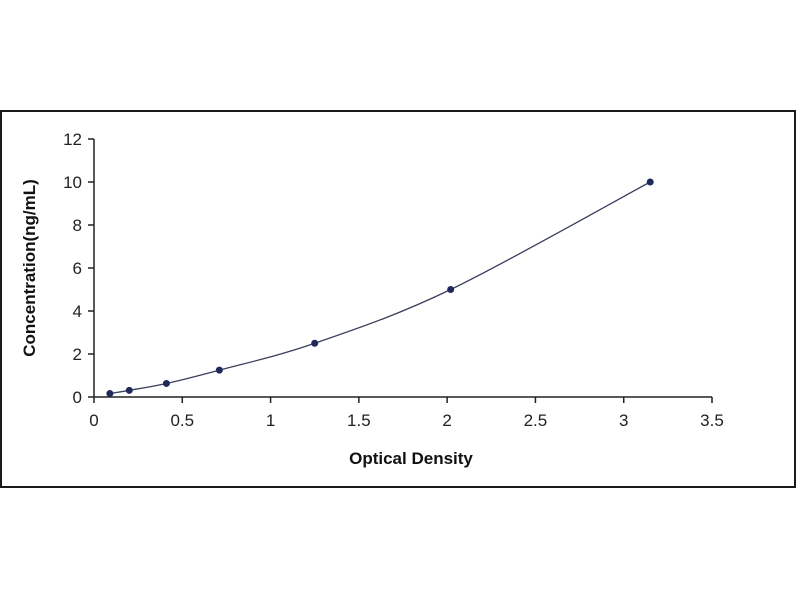  I want to click on x-tick-label: 3, so click(623, 420).